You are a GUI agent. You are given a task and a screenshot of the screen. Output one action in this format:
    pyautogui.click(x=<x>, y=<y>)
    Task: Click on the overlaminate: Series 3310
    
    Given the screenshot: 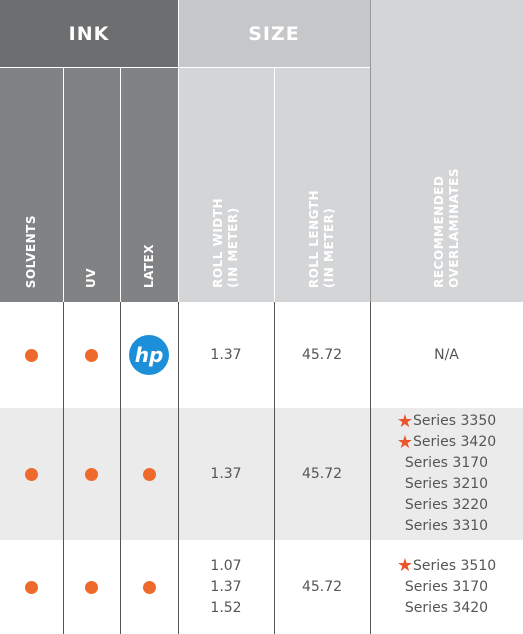 What is the action you would take?
    pyautogui.click(x=446, y=526)
    